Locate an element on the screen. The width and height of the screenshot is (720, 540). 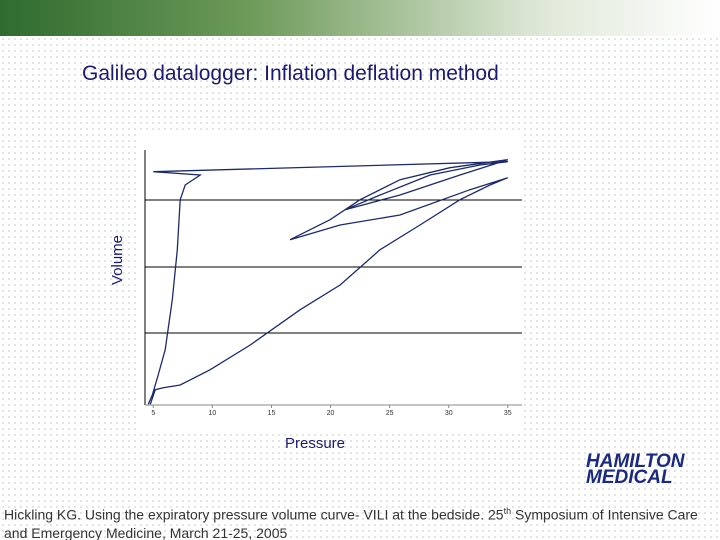
logo: HAMILTON MEDICAL is located at coordinates (635, 469).